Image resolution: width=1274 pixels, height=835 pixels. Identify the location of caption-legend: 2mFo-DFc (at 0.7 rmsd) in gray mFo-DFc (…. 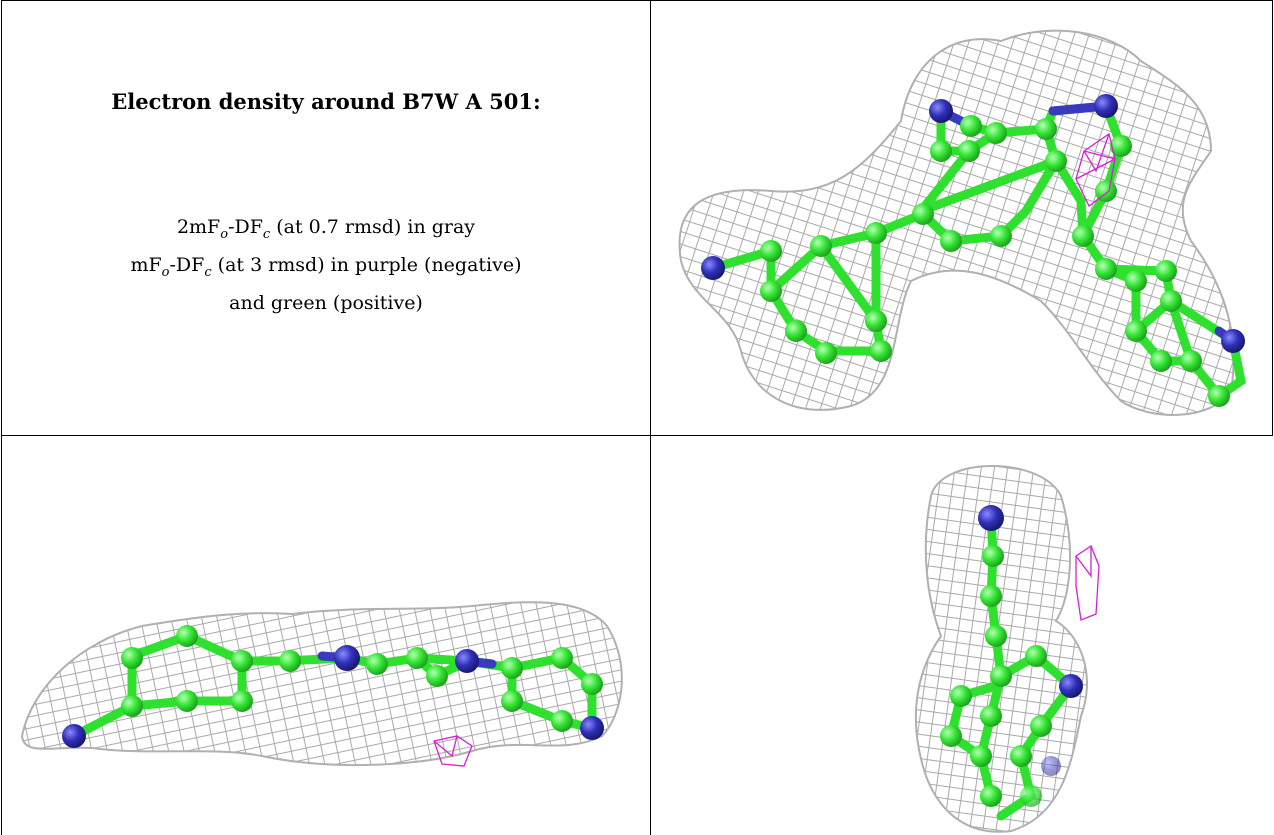
(325, 265).